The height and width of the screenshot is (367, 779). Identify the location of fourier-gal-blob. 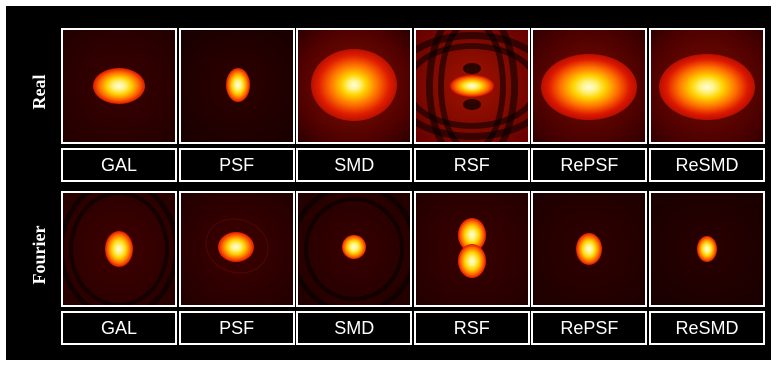
(119, 249).